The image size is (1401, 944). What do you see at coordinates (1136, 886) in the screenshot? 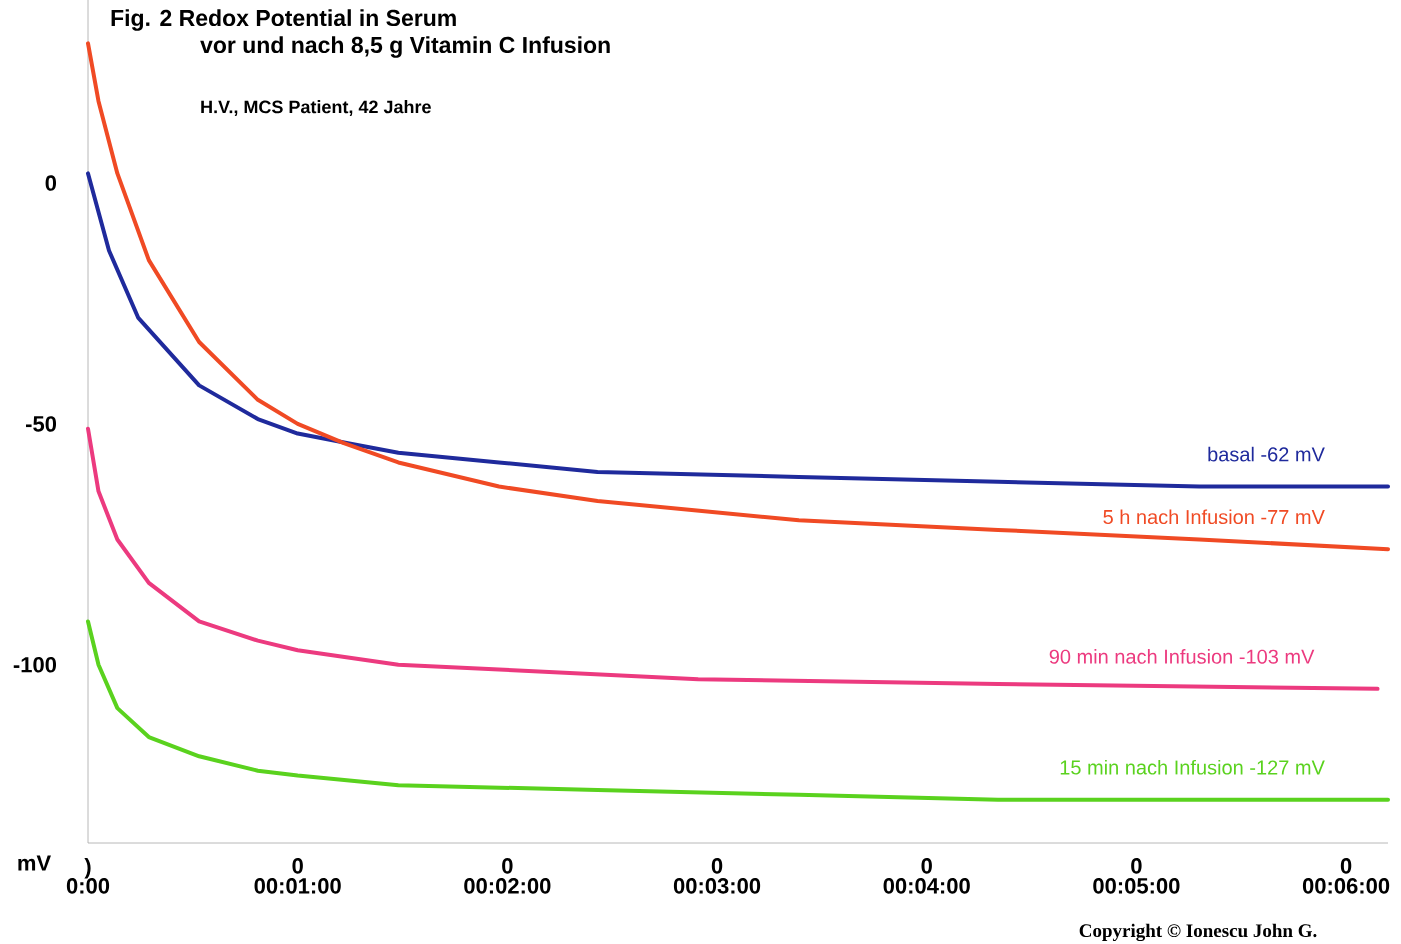
I see `x-tick-label: 00:05:00` at bounding box center [1136, 886].